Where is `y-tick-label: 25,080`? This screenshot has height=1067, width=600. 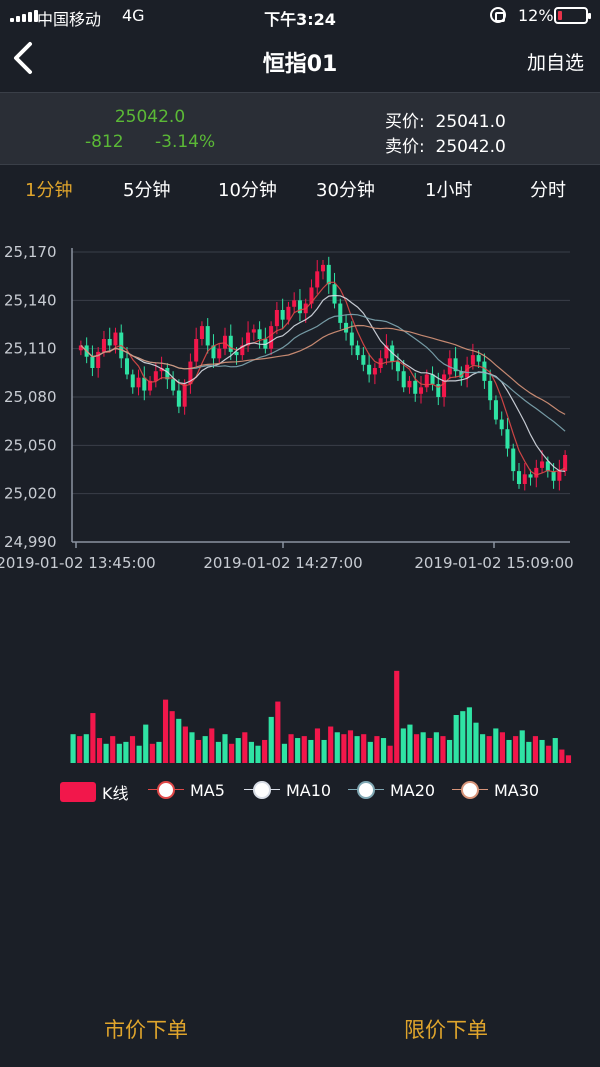
y-tick-label: 25,080 is located at coordinates (30, 397).